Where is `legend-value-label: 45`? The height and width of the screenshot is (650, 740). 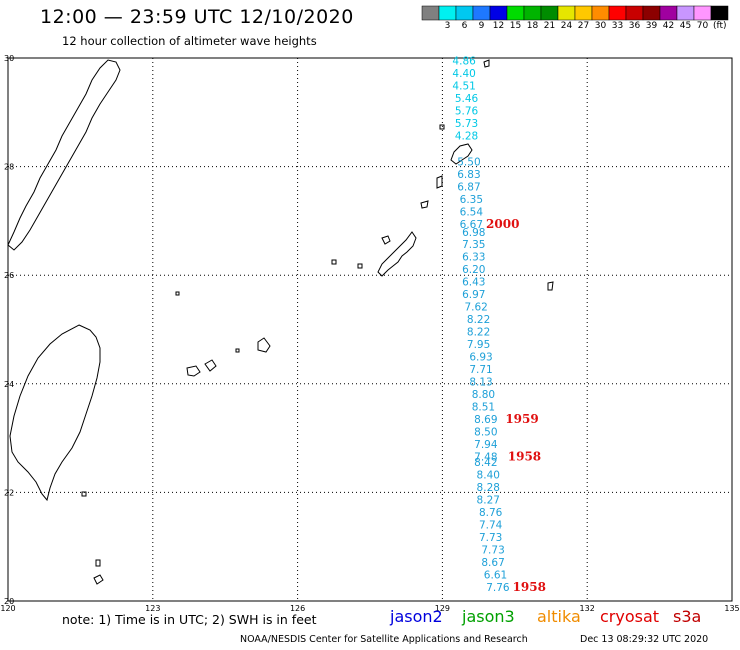 legend-value-label: 45 is located at coordinates (685, 26).